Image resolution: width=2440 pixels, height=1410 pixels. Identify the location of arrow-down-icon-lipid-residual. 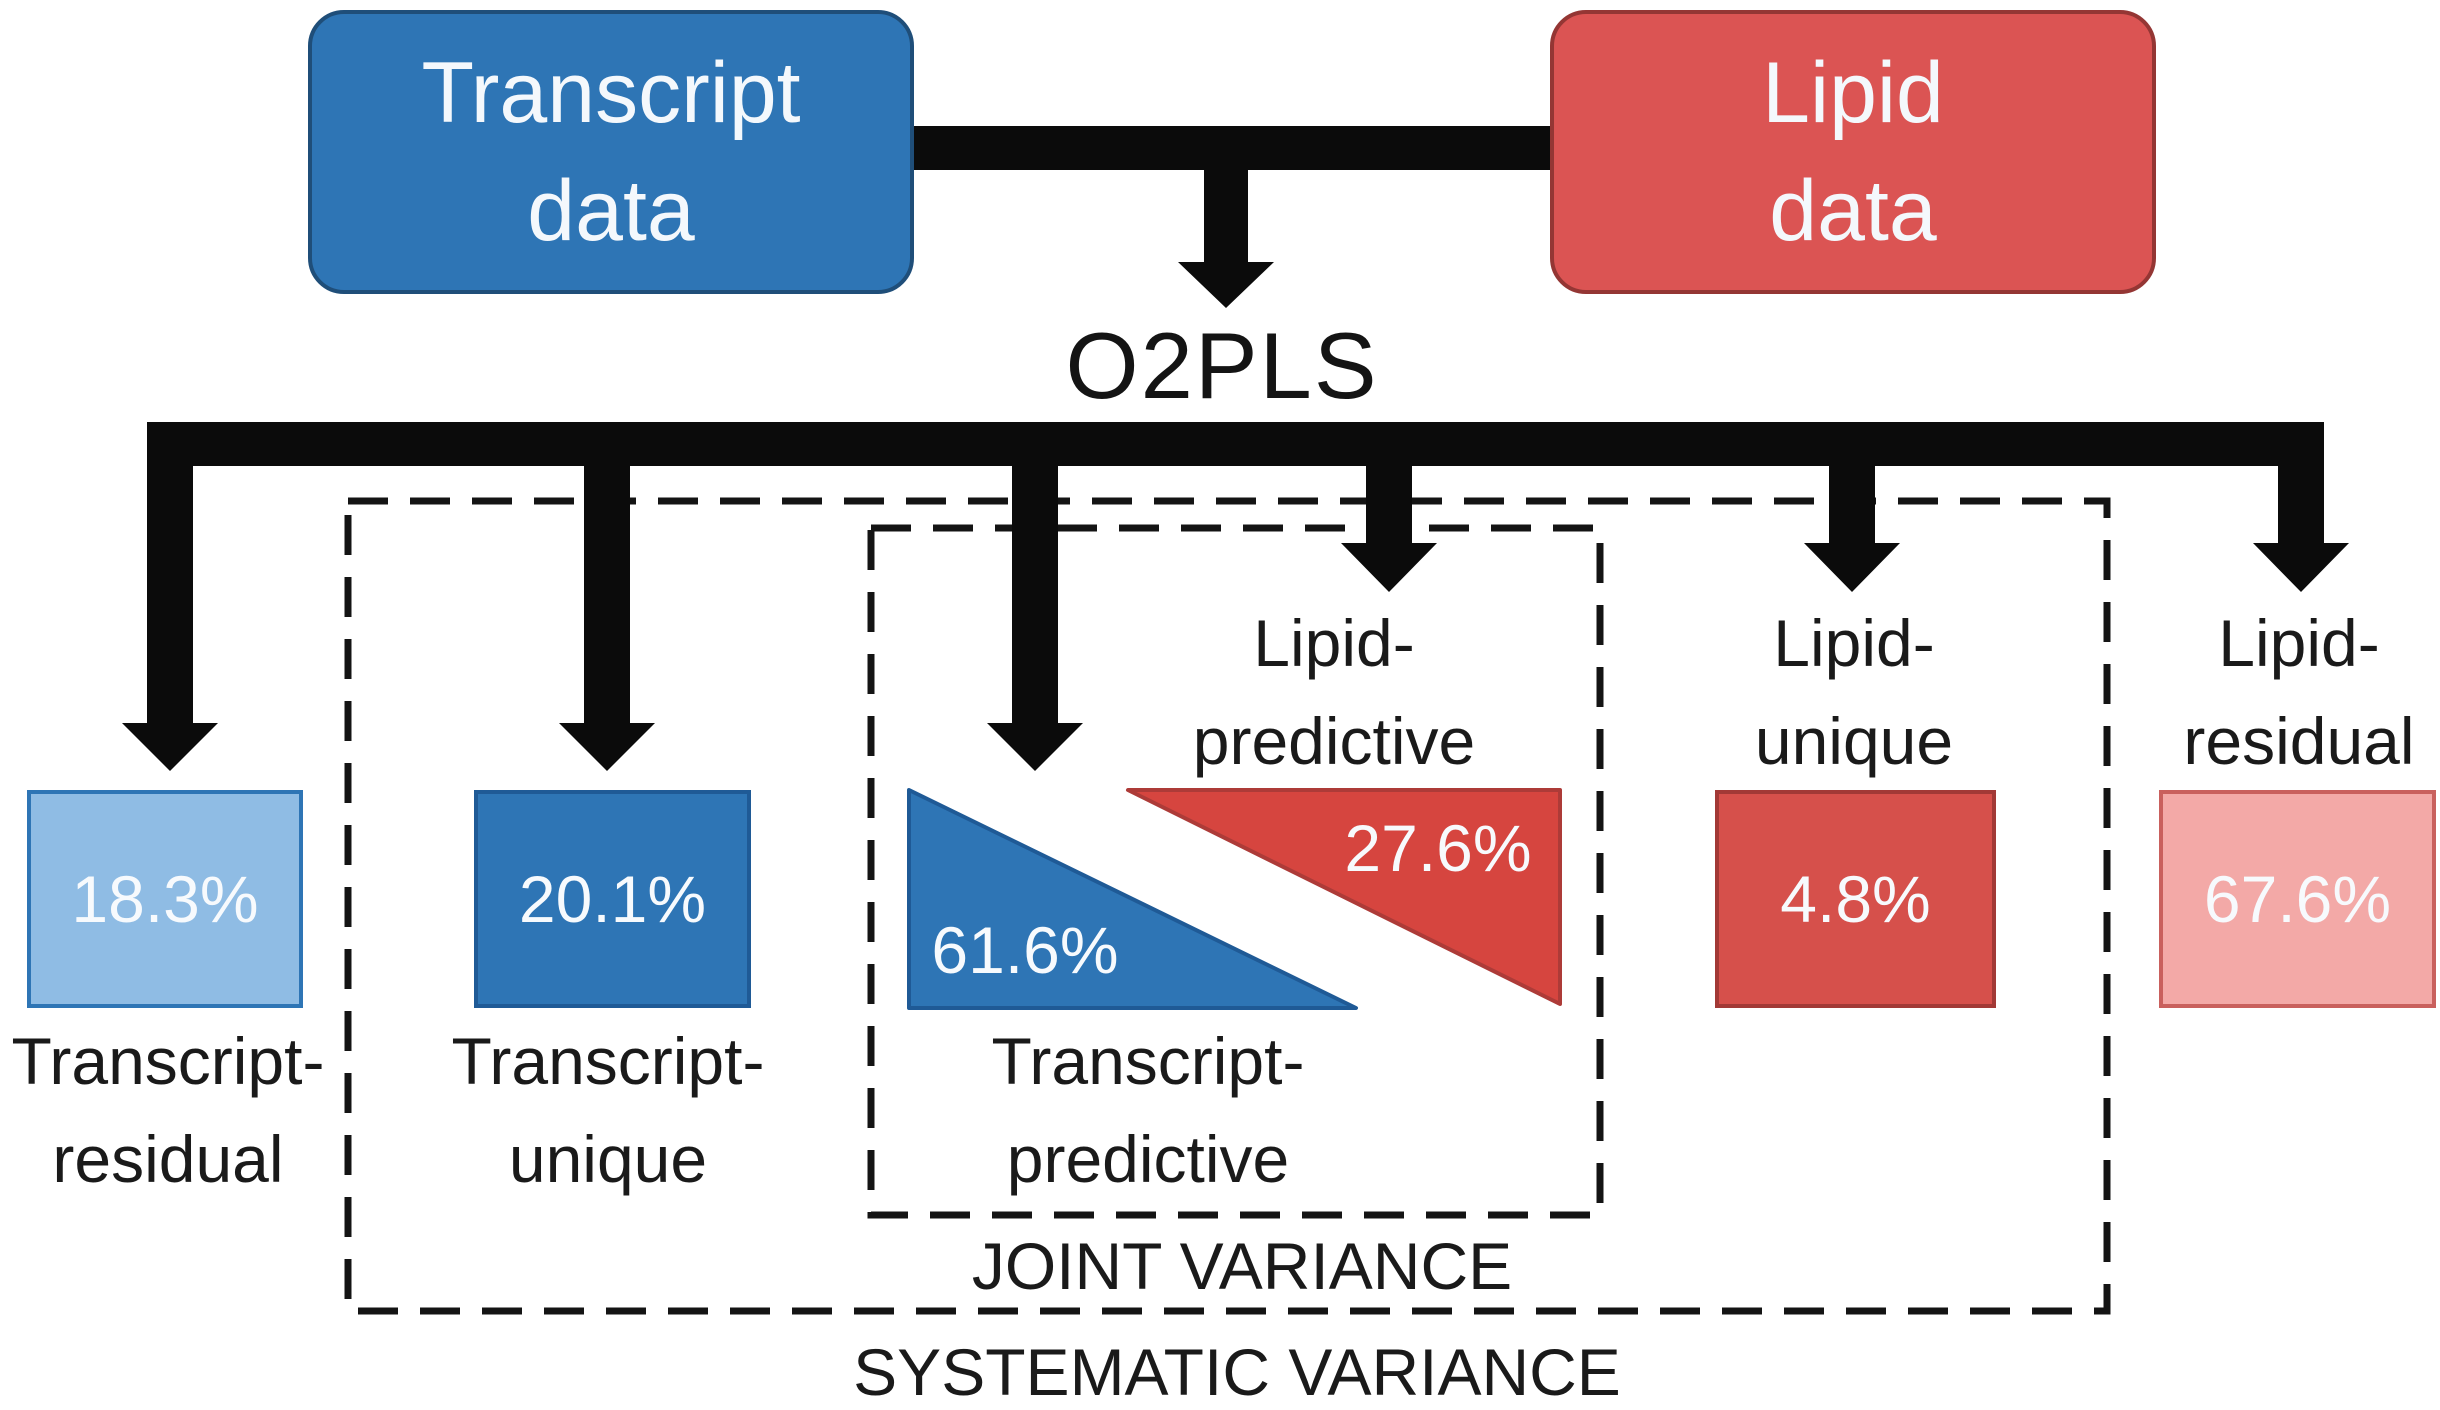
(2301, 529).